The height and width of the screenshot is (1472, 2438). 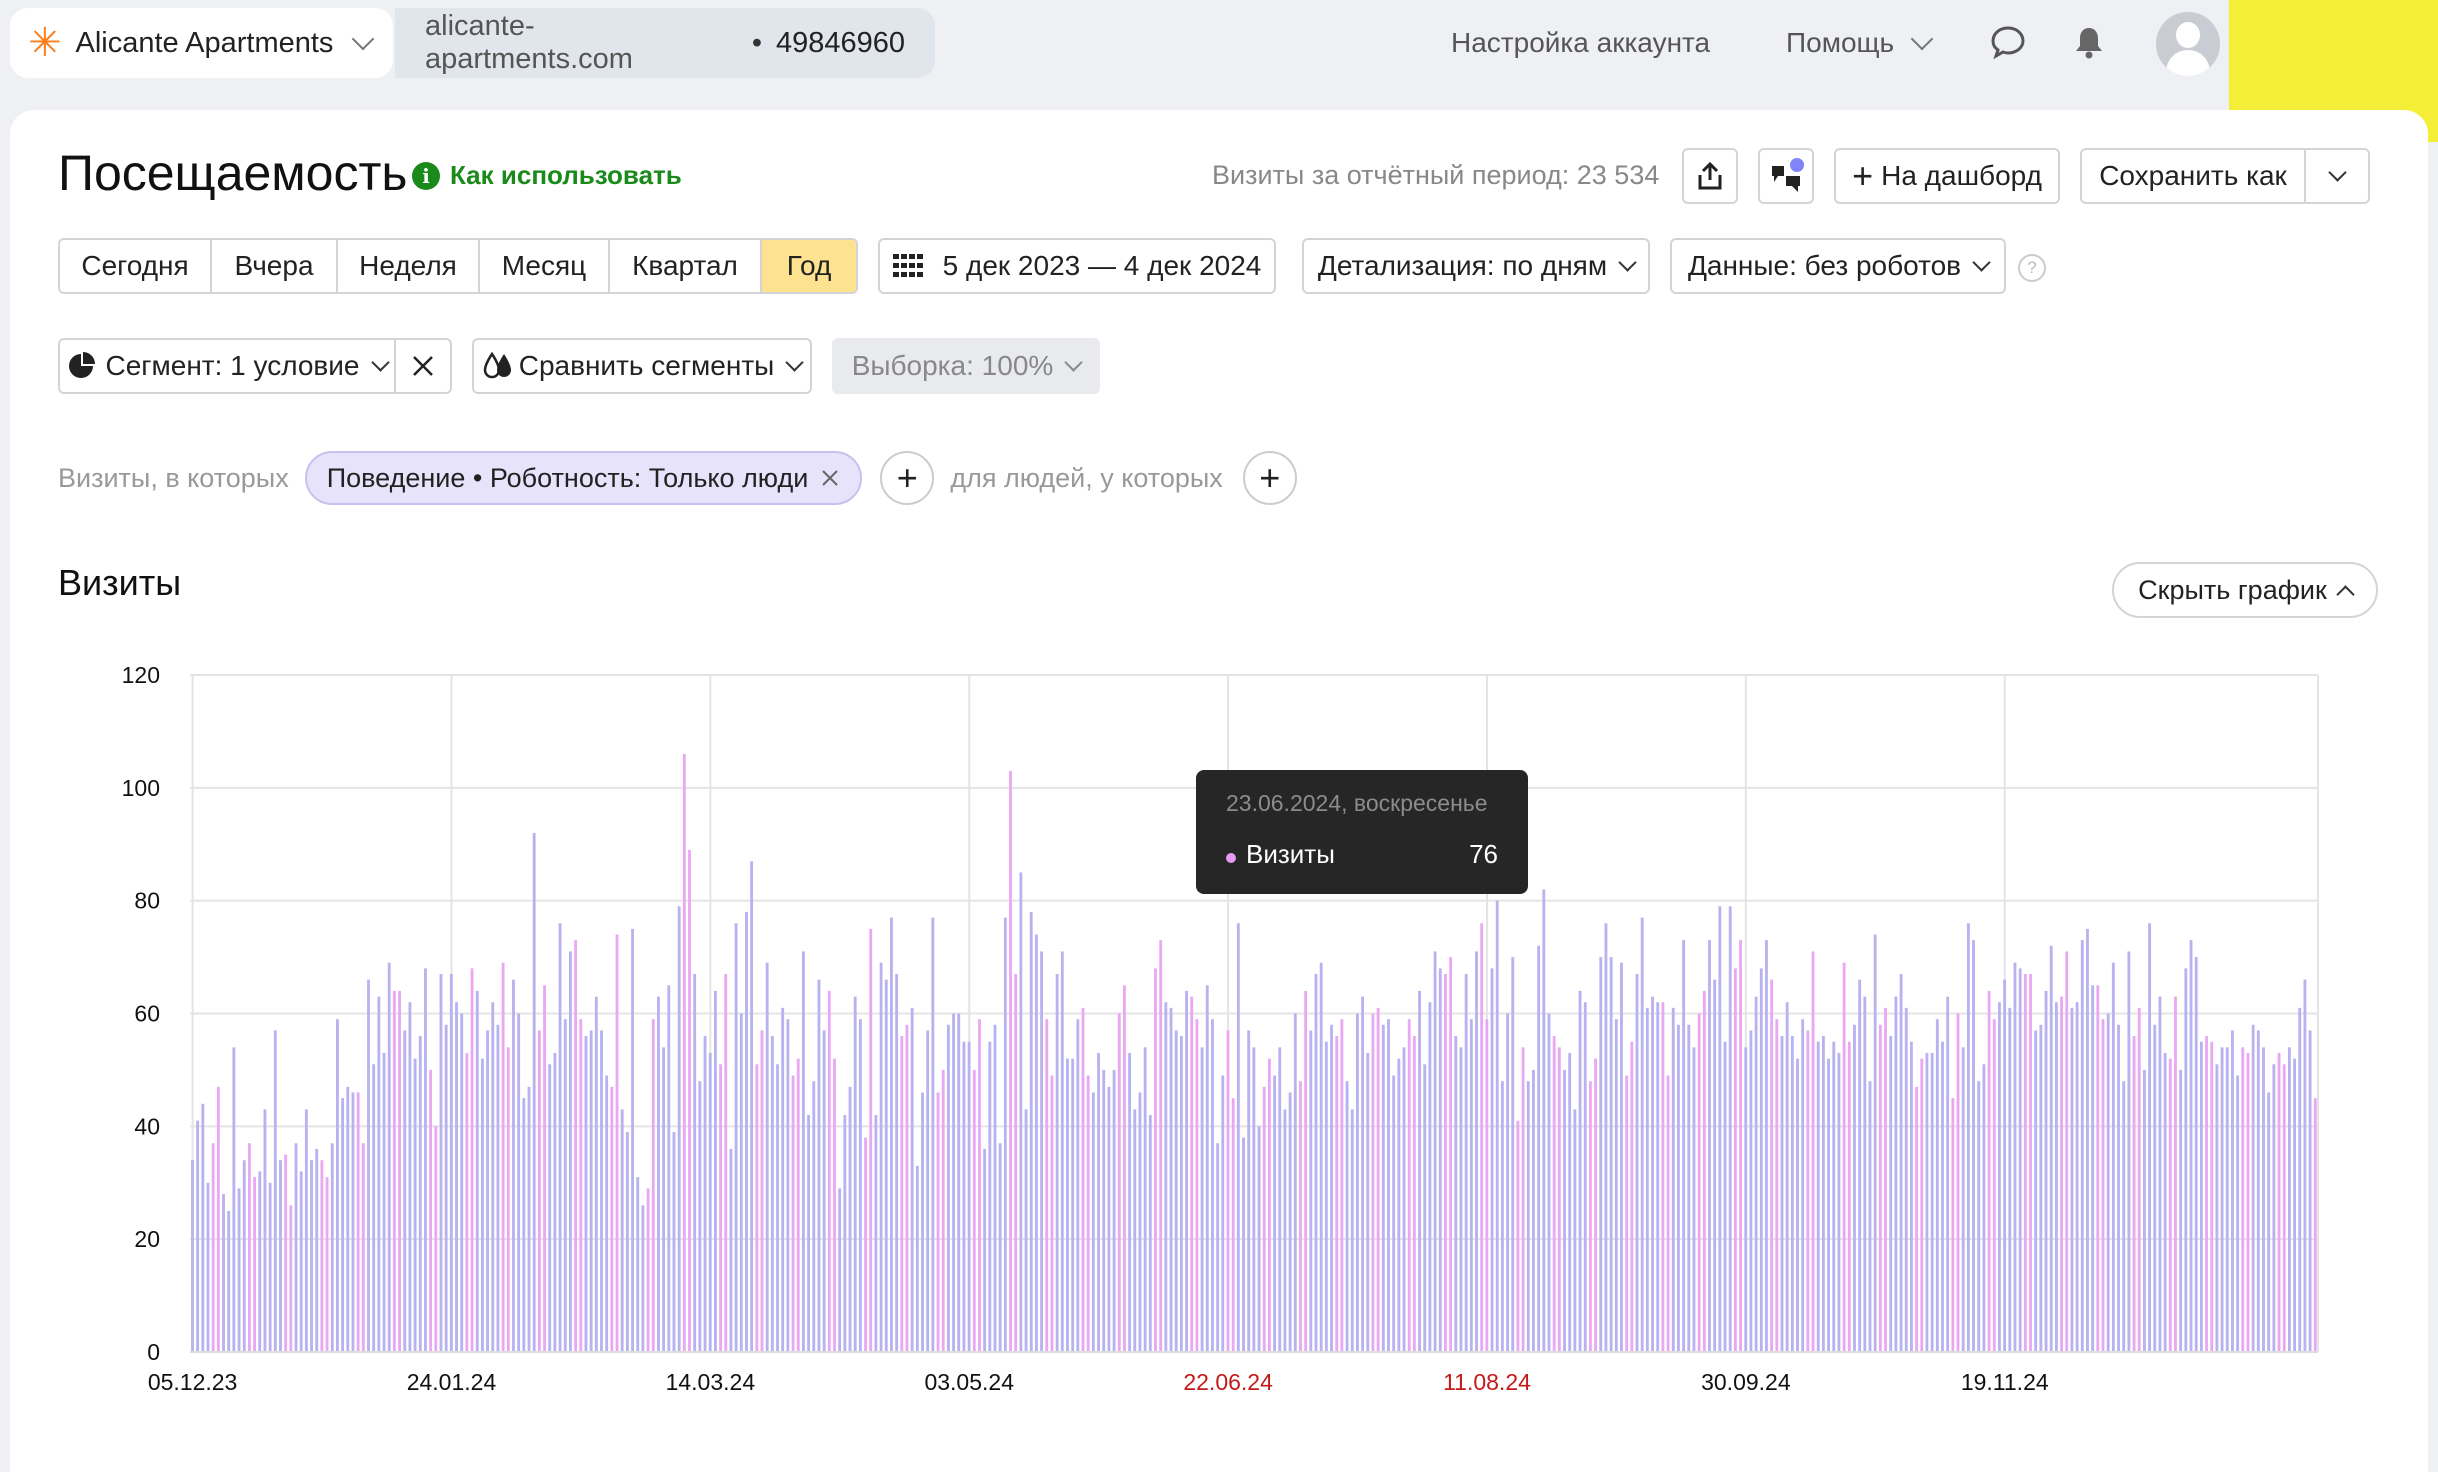 What do you see at coordinates (227, 366) in the screenshot?
I see `segment-dropdown: Сегмент: 1 условие` at bounding box center [227, 366].